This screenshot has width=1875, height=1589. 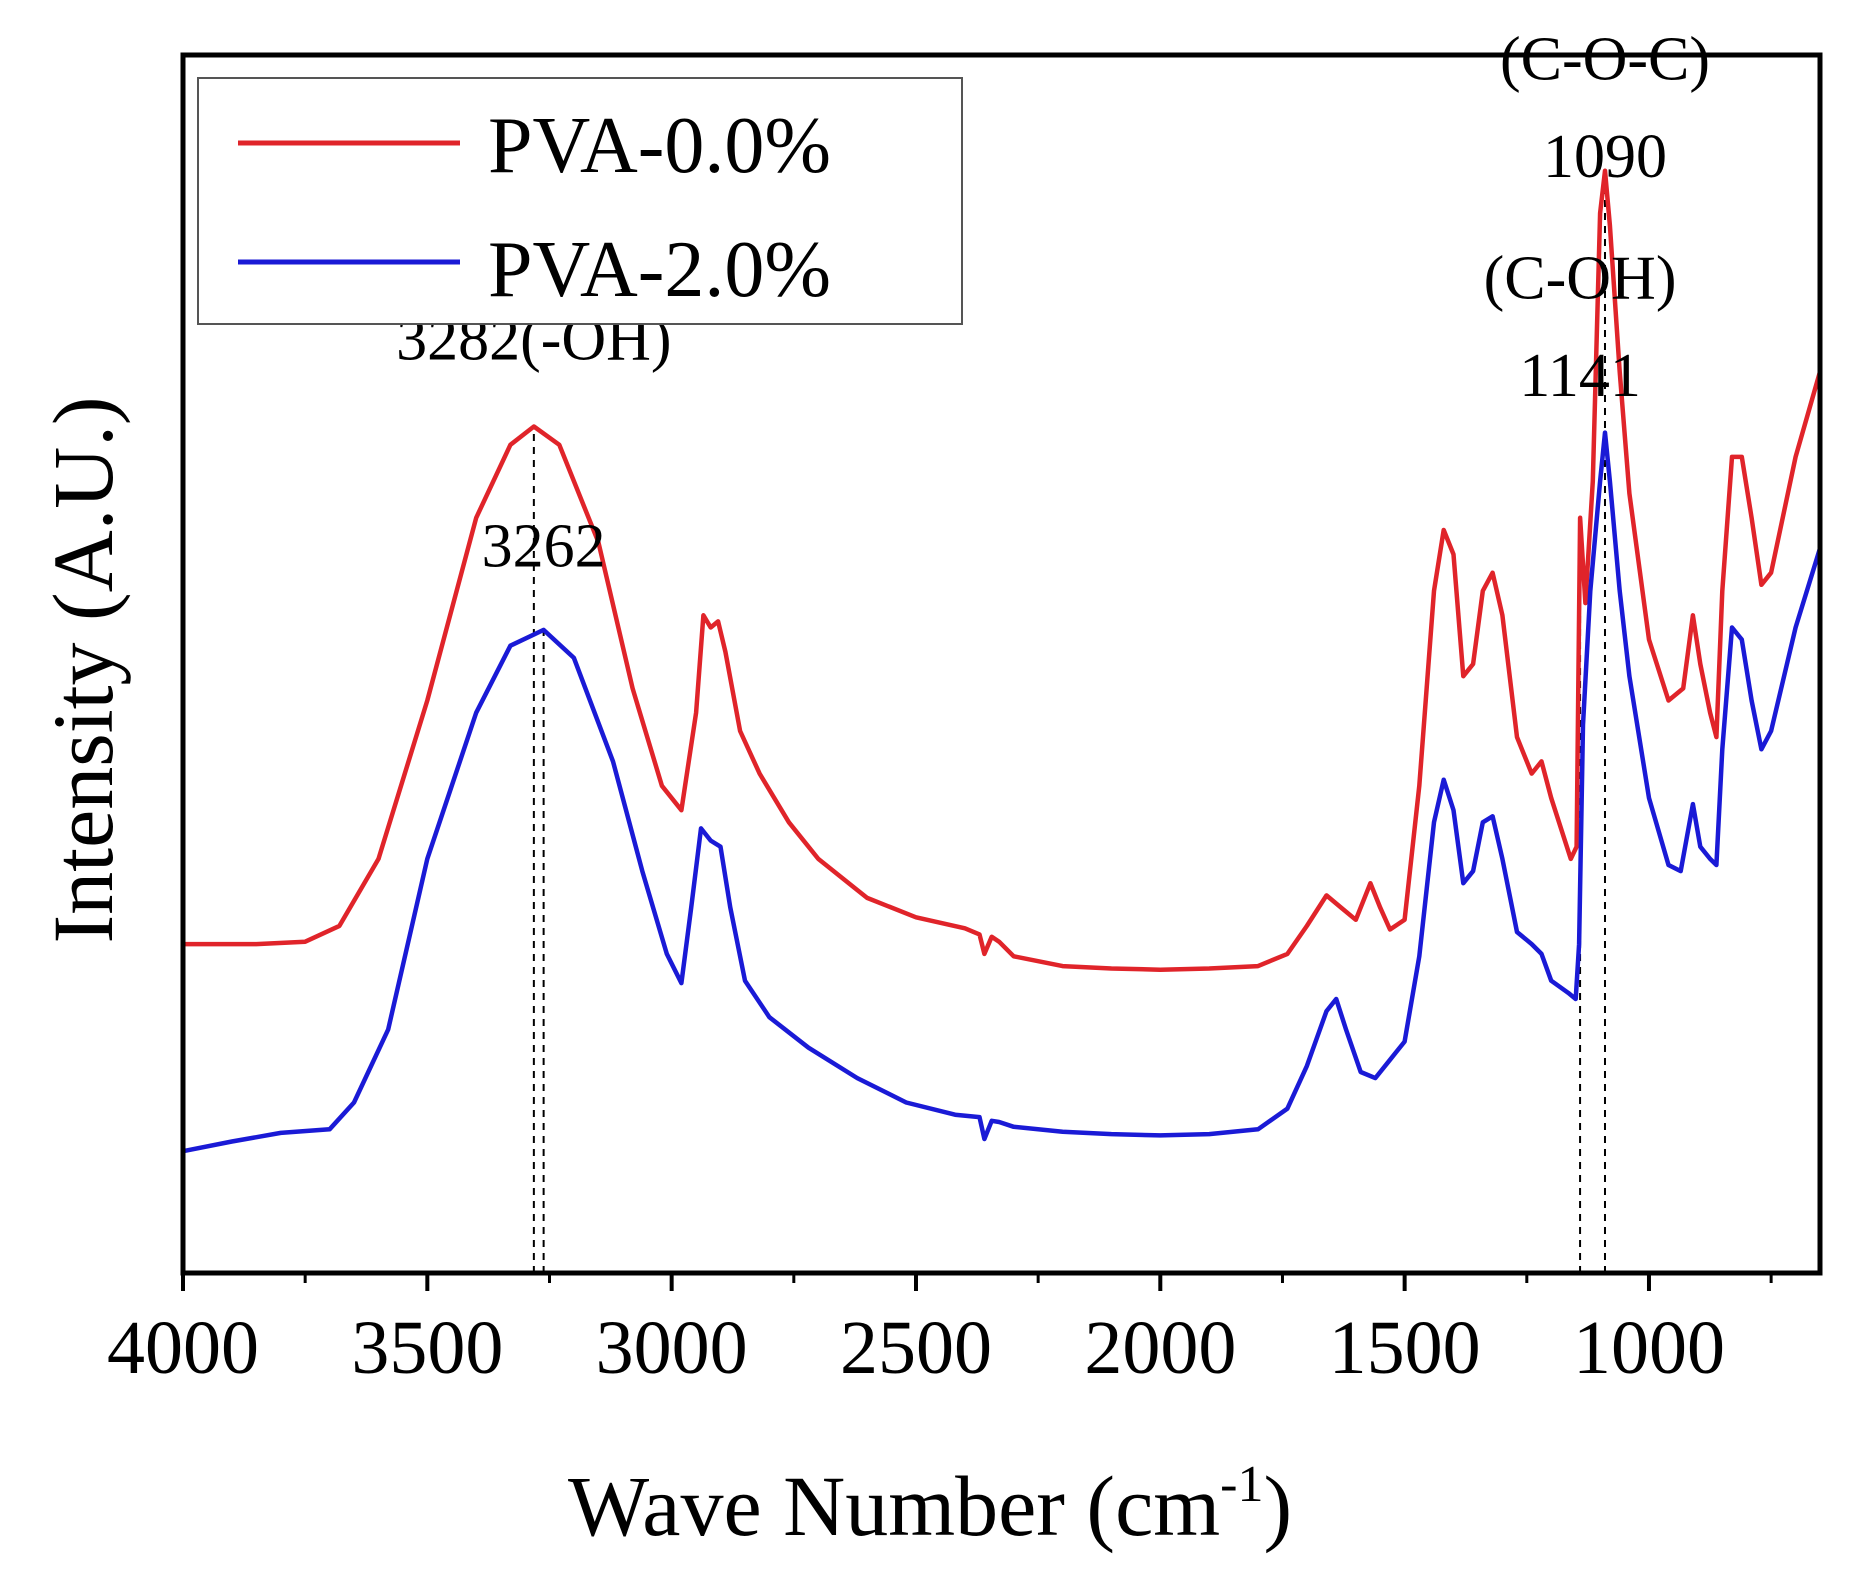 I want to click on legend-box, so click(x=580, y=201).